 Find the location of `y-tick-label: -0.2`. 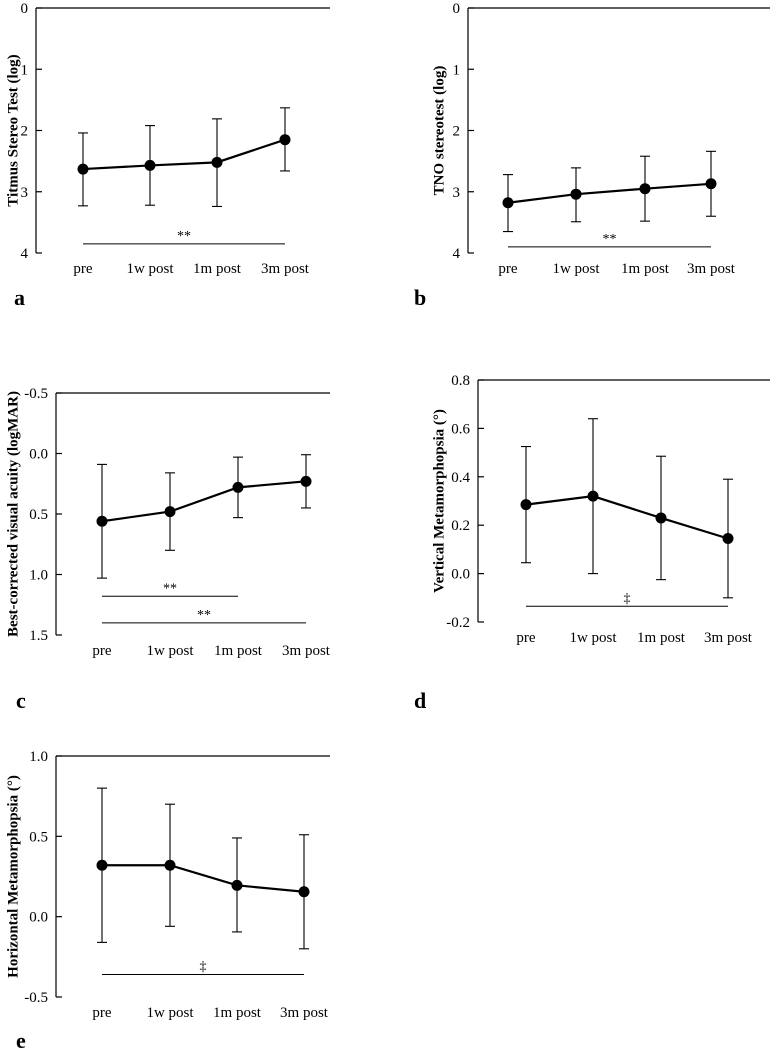

y-tick-label: -0.2 is located at coordinates (458, 623).